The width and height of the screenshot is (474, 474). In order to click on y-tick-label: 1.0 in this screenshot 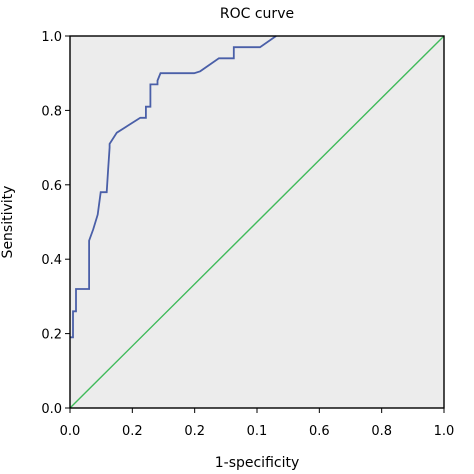, I will do `click(51, 37)`.